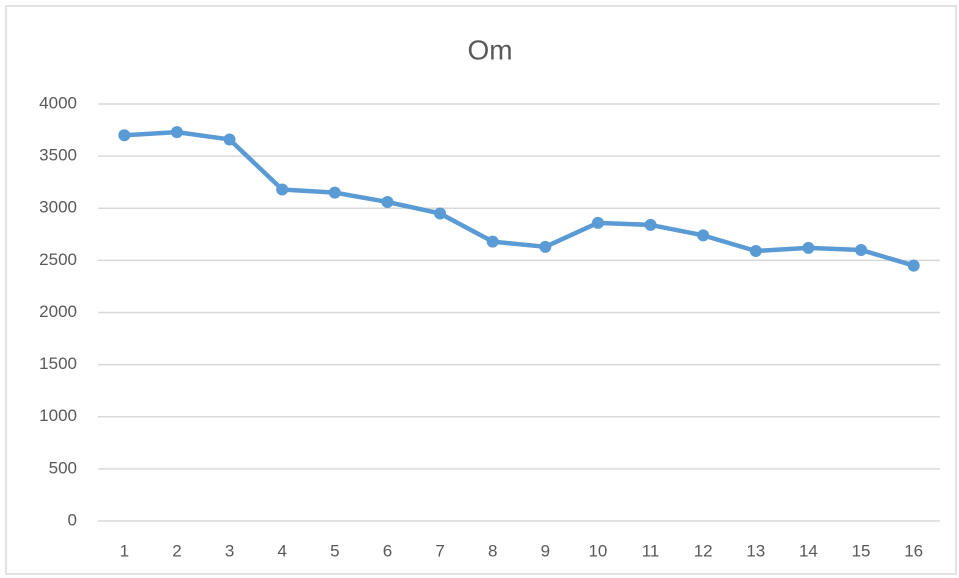  What do you see at coordinates (492, 550) in the screenshot?
I see `x-tick-label: 8` at bounding box center [492, 550].